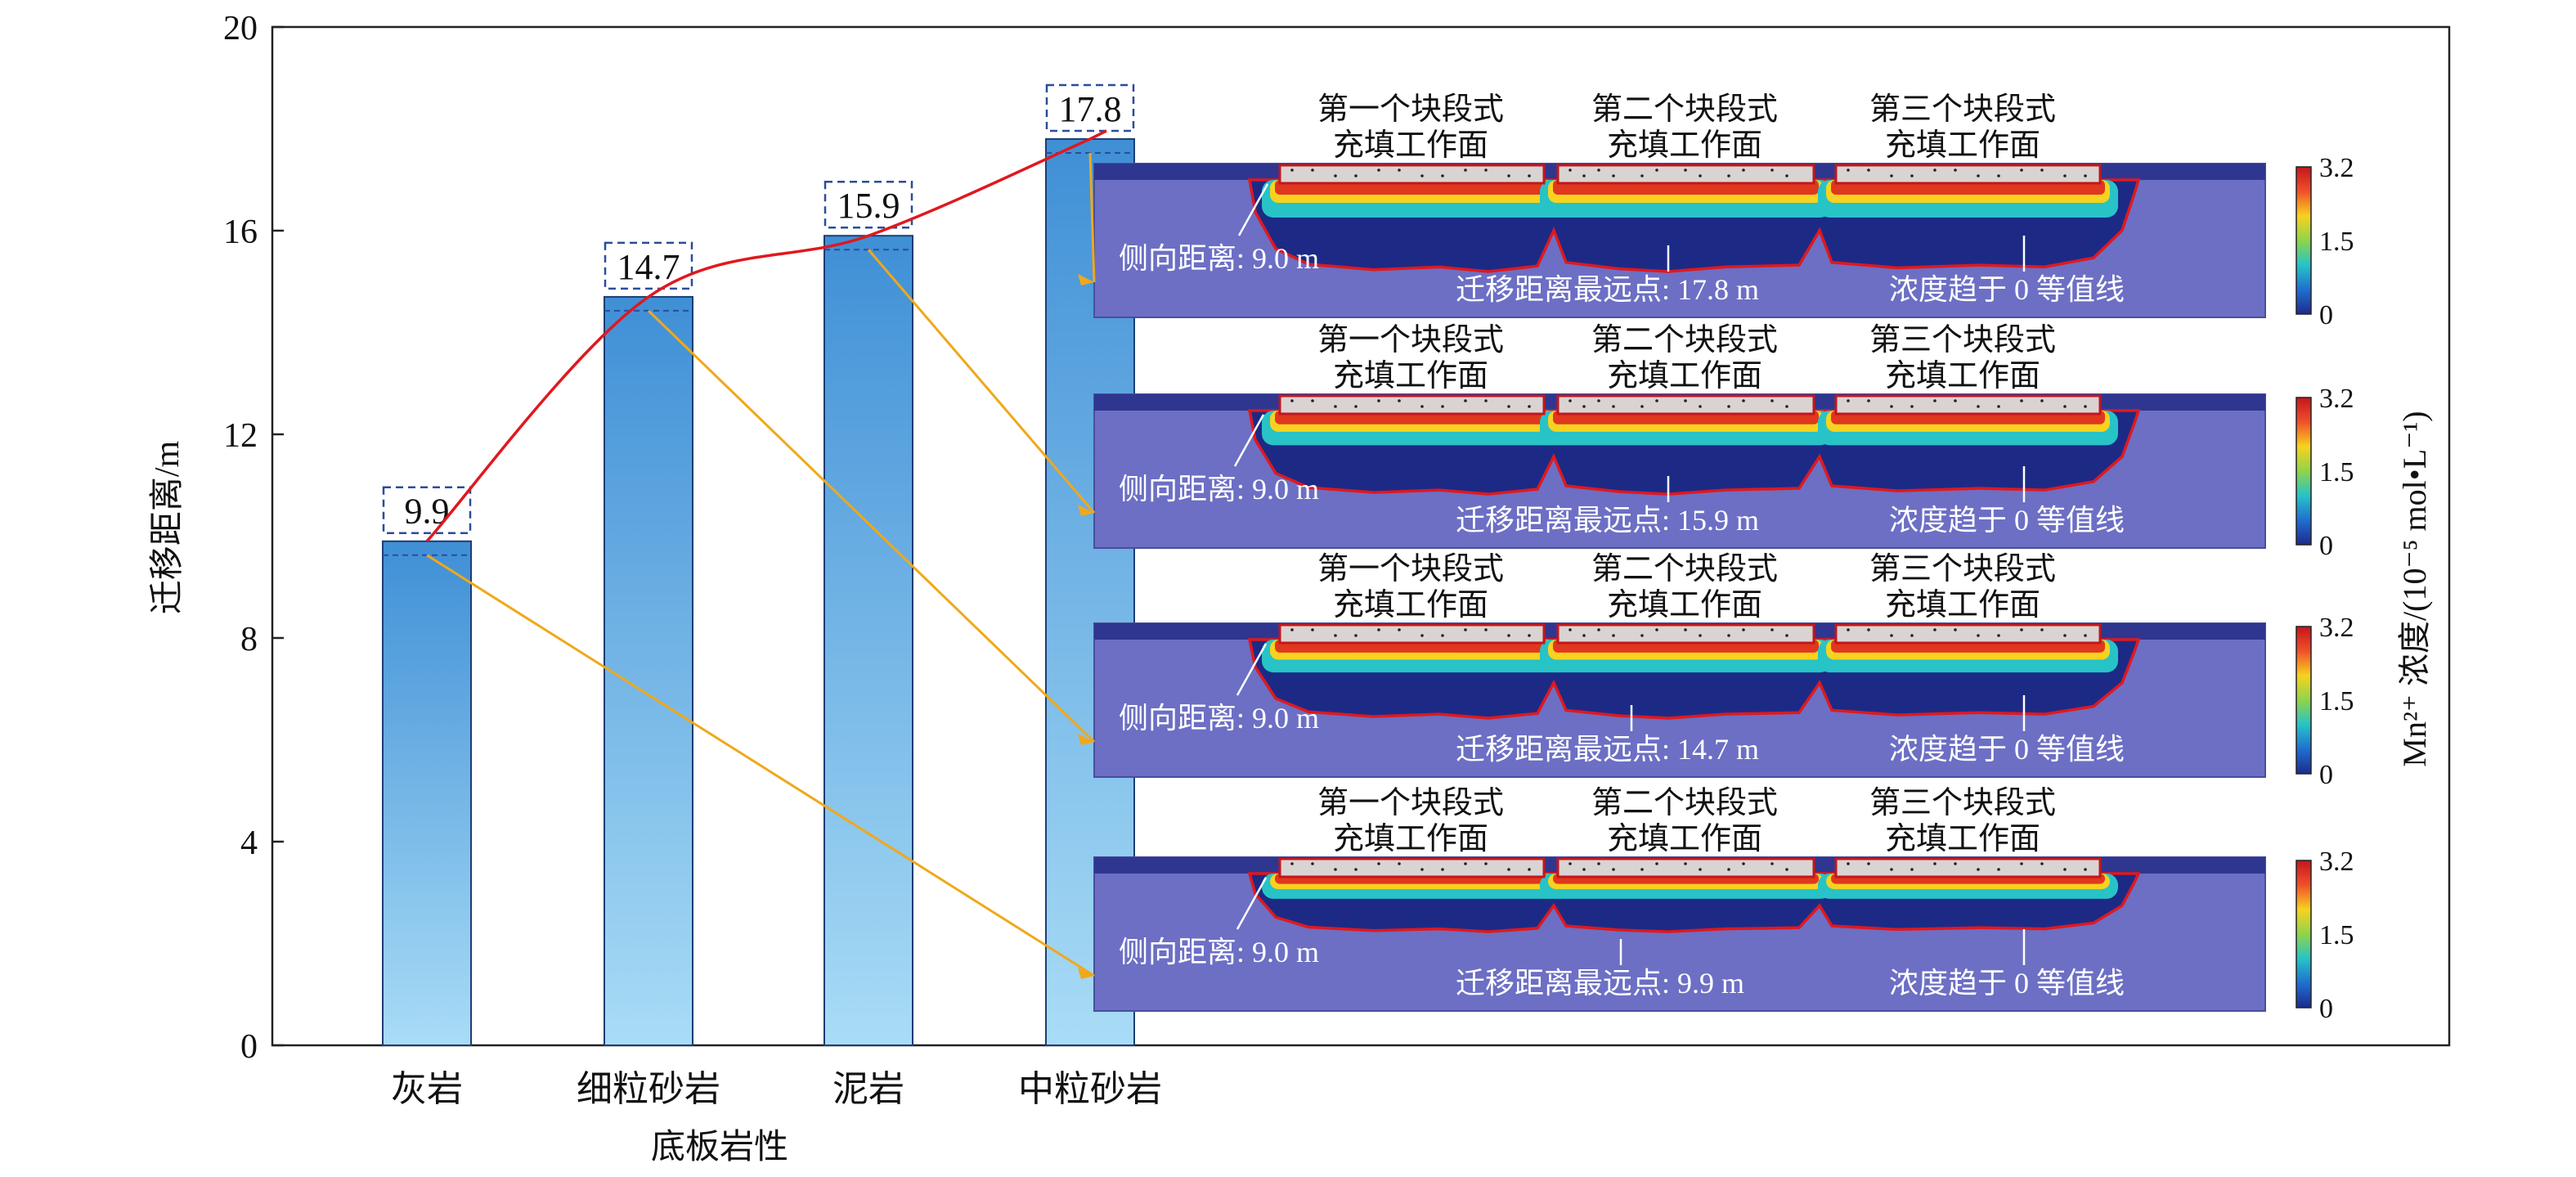  I want to click on farthest-point-label: 迁移距离最远点: 17.8 m, so click(1608, 289).